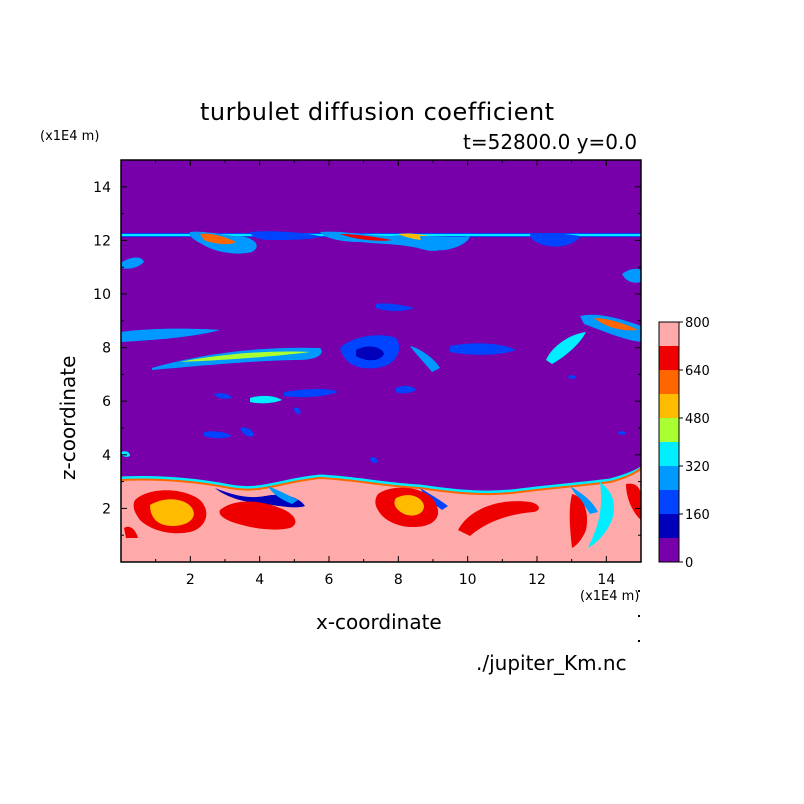 Image resolution: width=804 pixels, height=804 pixels. Describe the element at coordinates (689, 563) in the screenshot. I see `colorbar-tick-label: 0` at that location.